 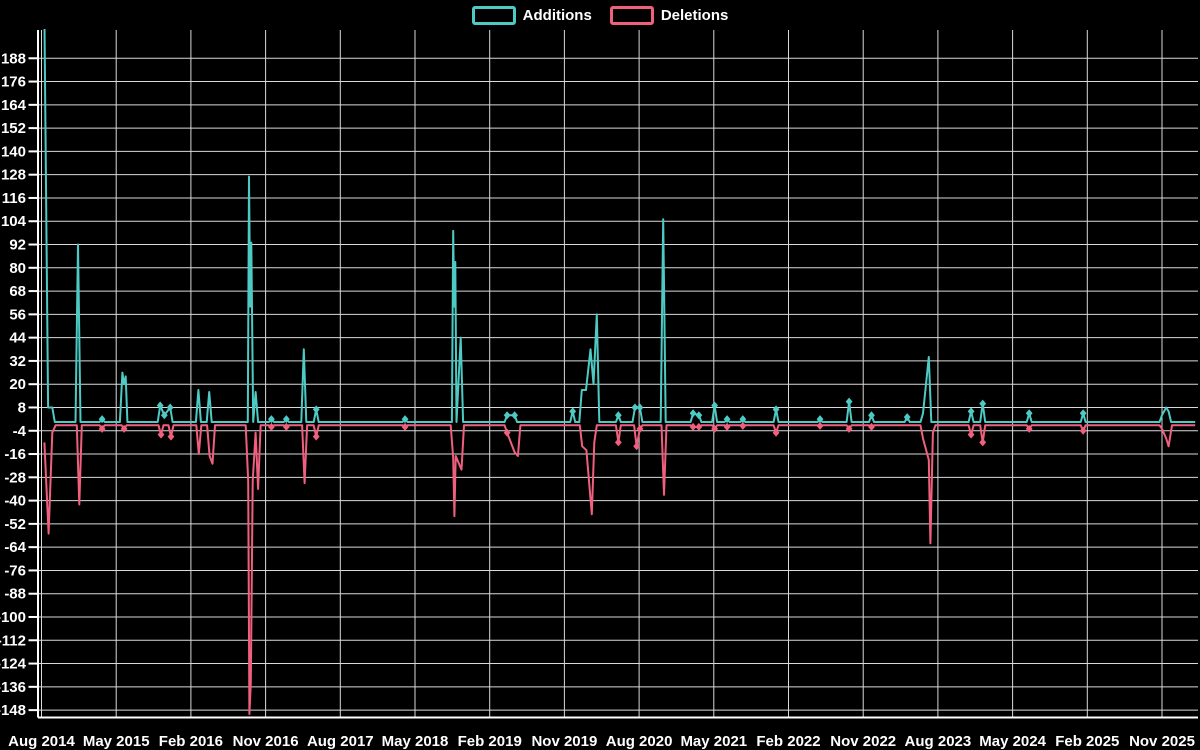 I want to click on y-tick-label: -76, so click(x=15, y=570).